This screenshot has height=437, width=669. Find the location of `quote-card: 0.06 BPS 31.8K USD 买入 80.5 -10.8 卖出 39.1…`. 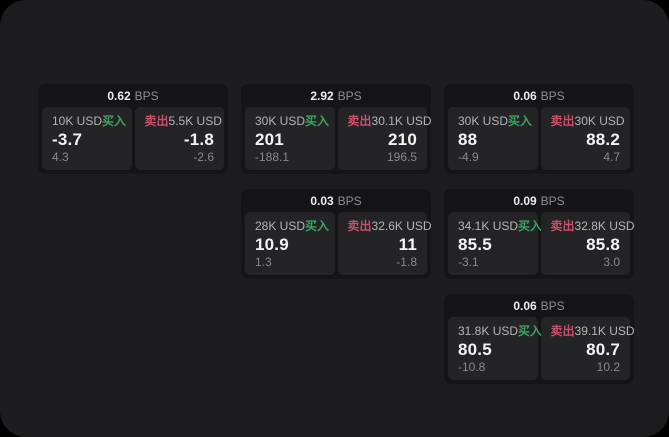

quote-card: 0.06 BPS 31.8K USD 买入 80.5 -10.8 卖出 39.1… is located at coordinates (539, 339).